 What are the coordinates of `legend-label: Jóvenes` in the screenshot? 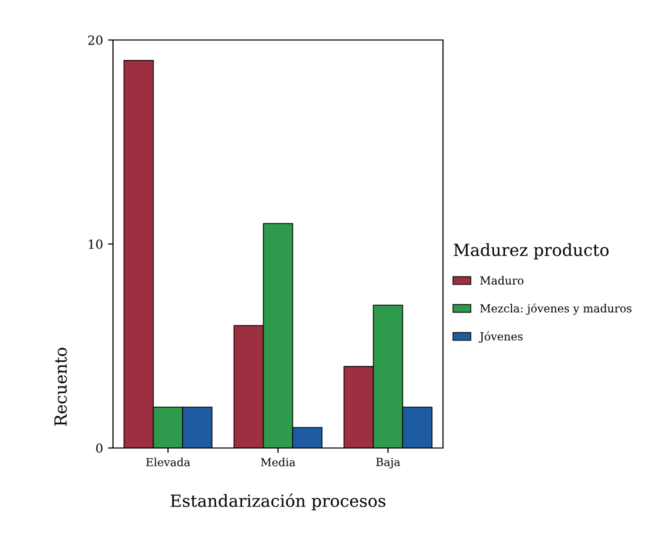 It's located at (500, 337).